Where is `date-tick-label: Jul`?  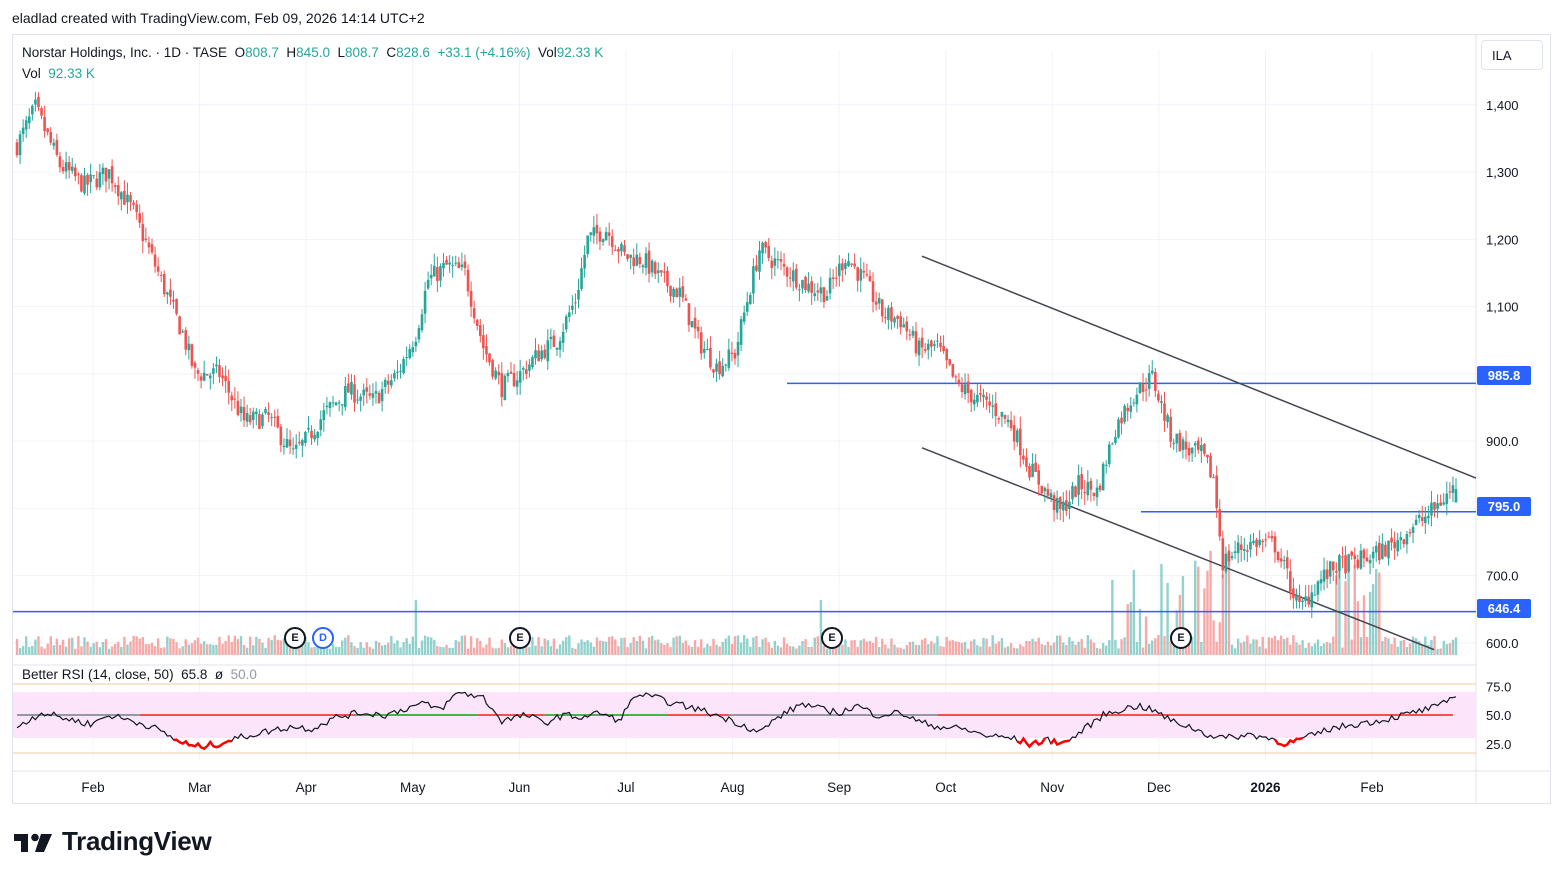
date-tick-label: Jul is located at coordinates (625, 787).